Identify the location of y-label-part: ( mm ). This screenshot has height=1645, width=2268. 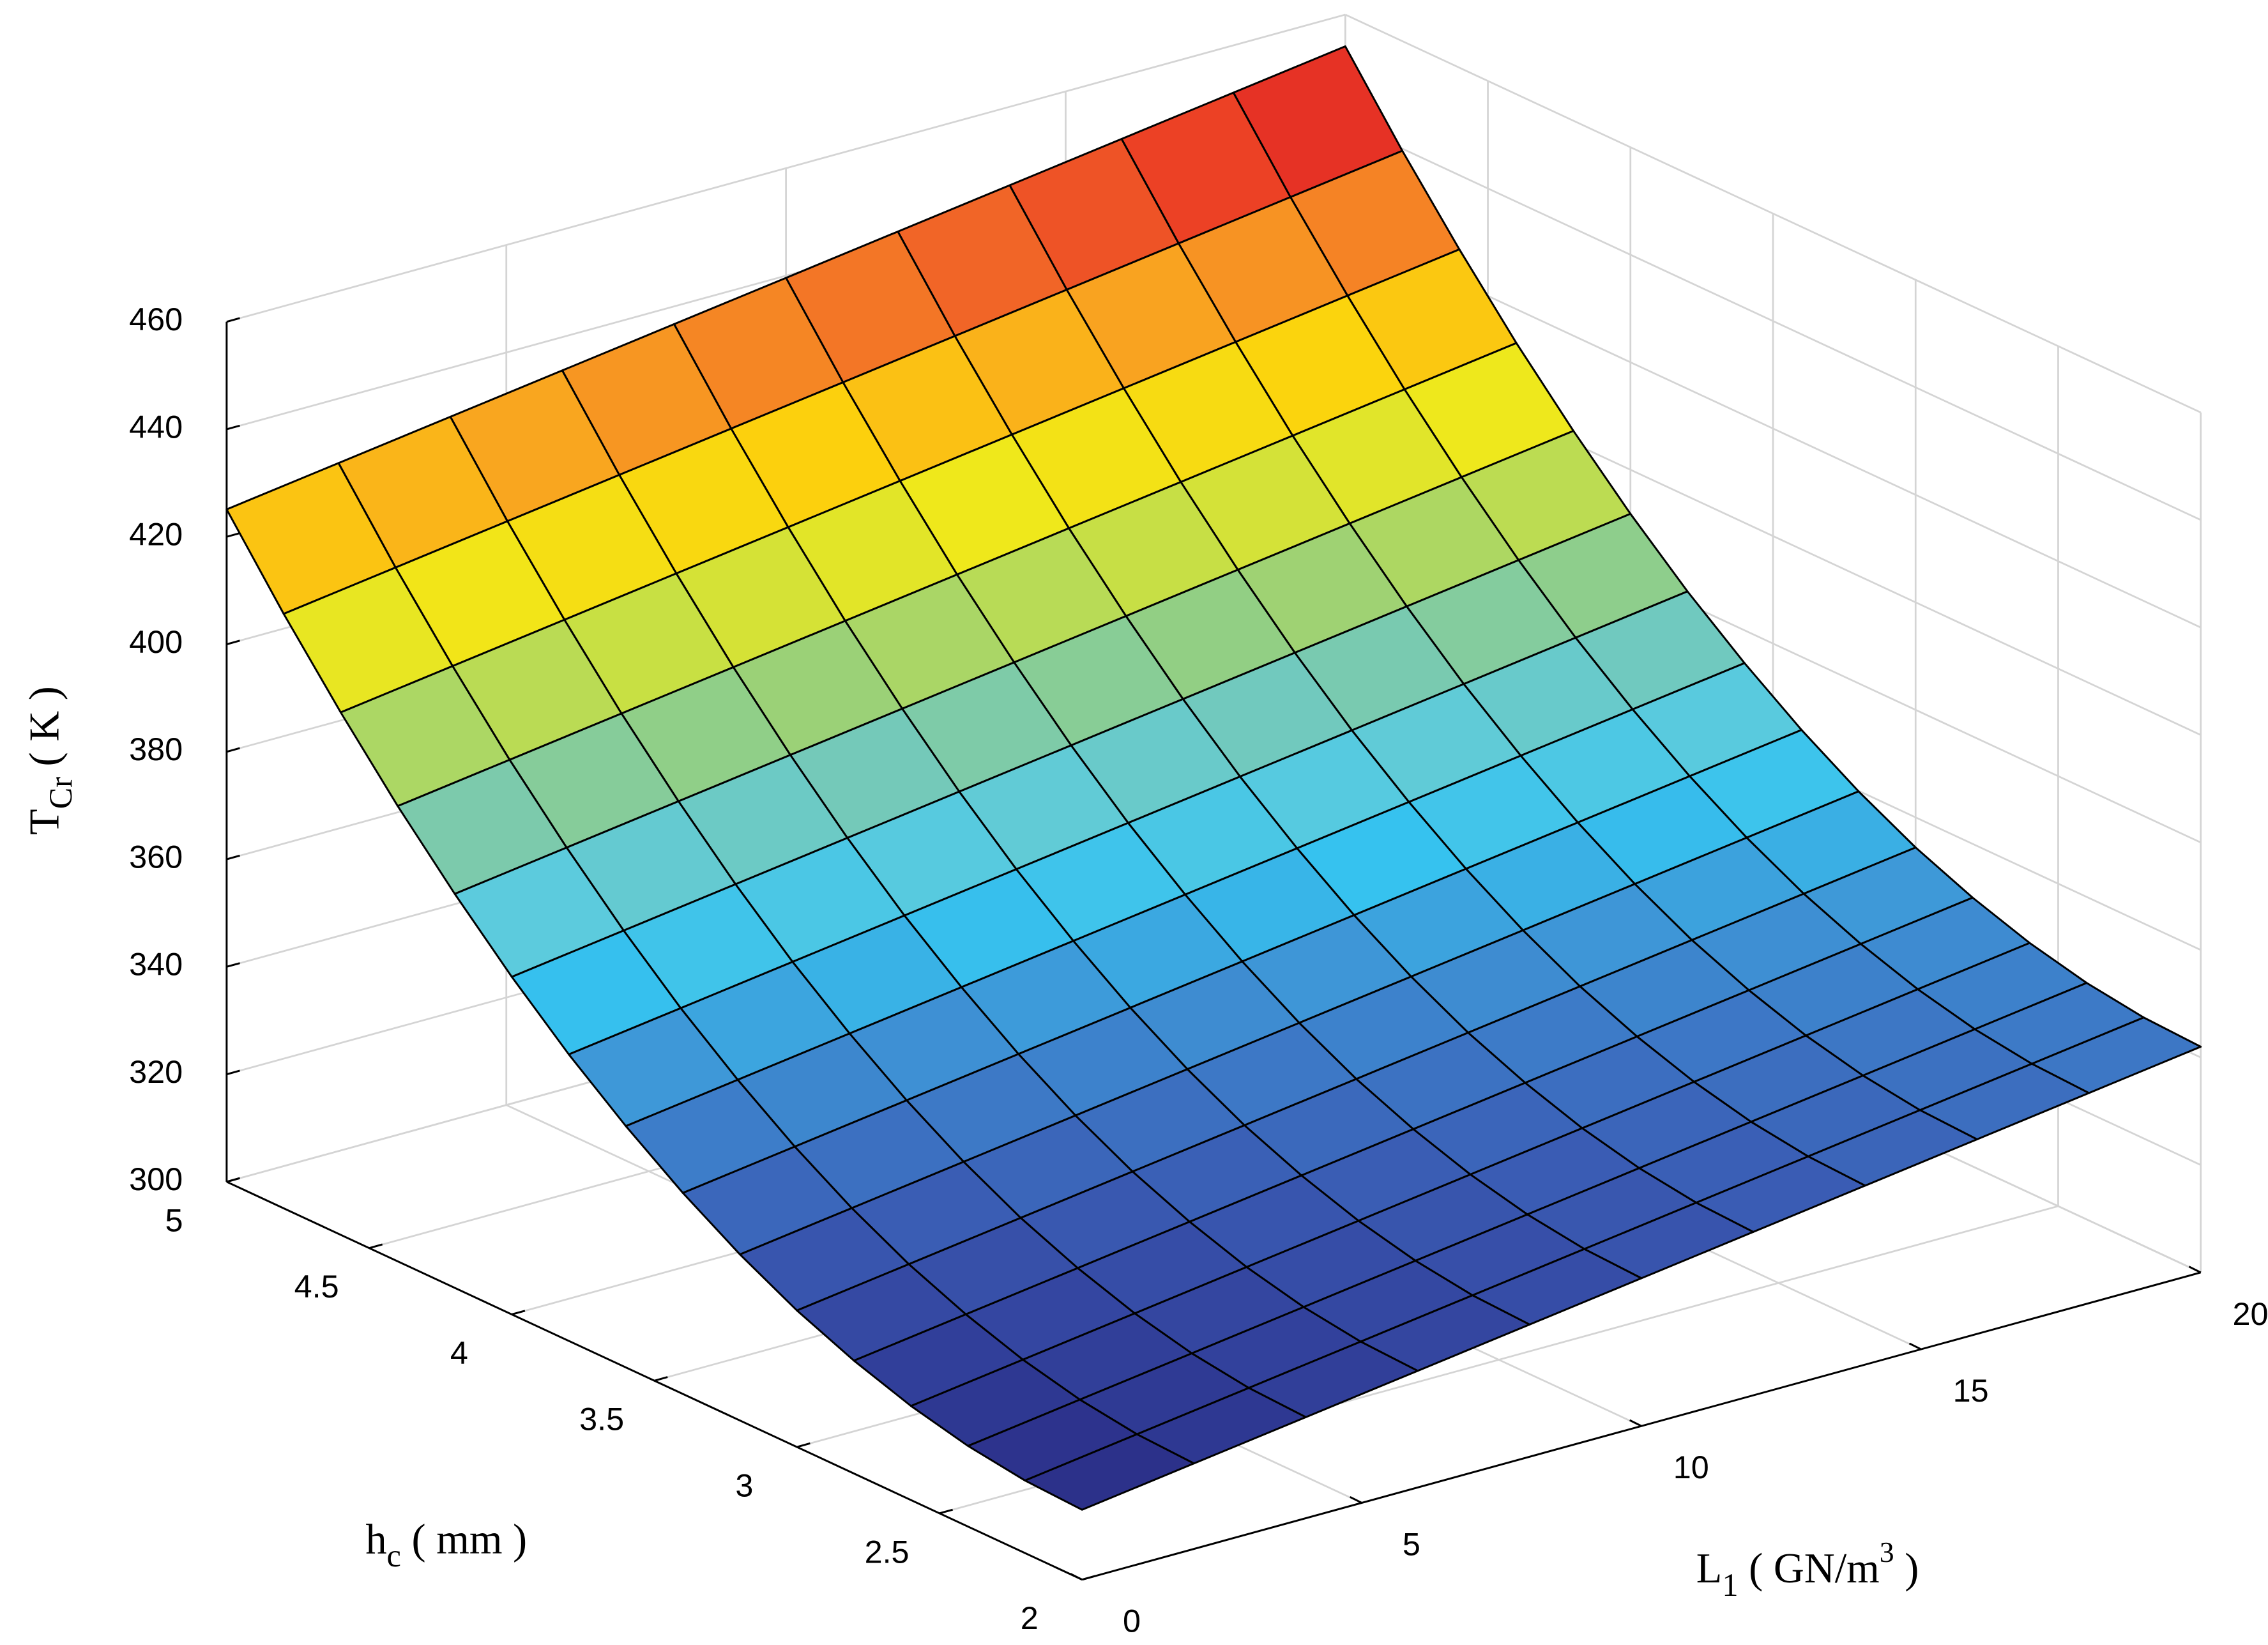
(464, 1539).